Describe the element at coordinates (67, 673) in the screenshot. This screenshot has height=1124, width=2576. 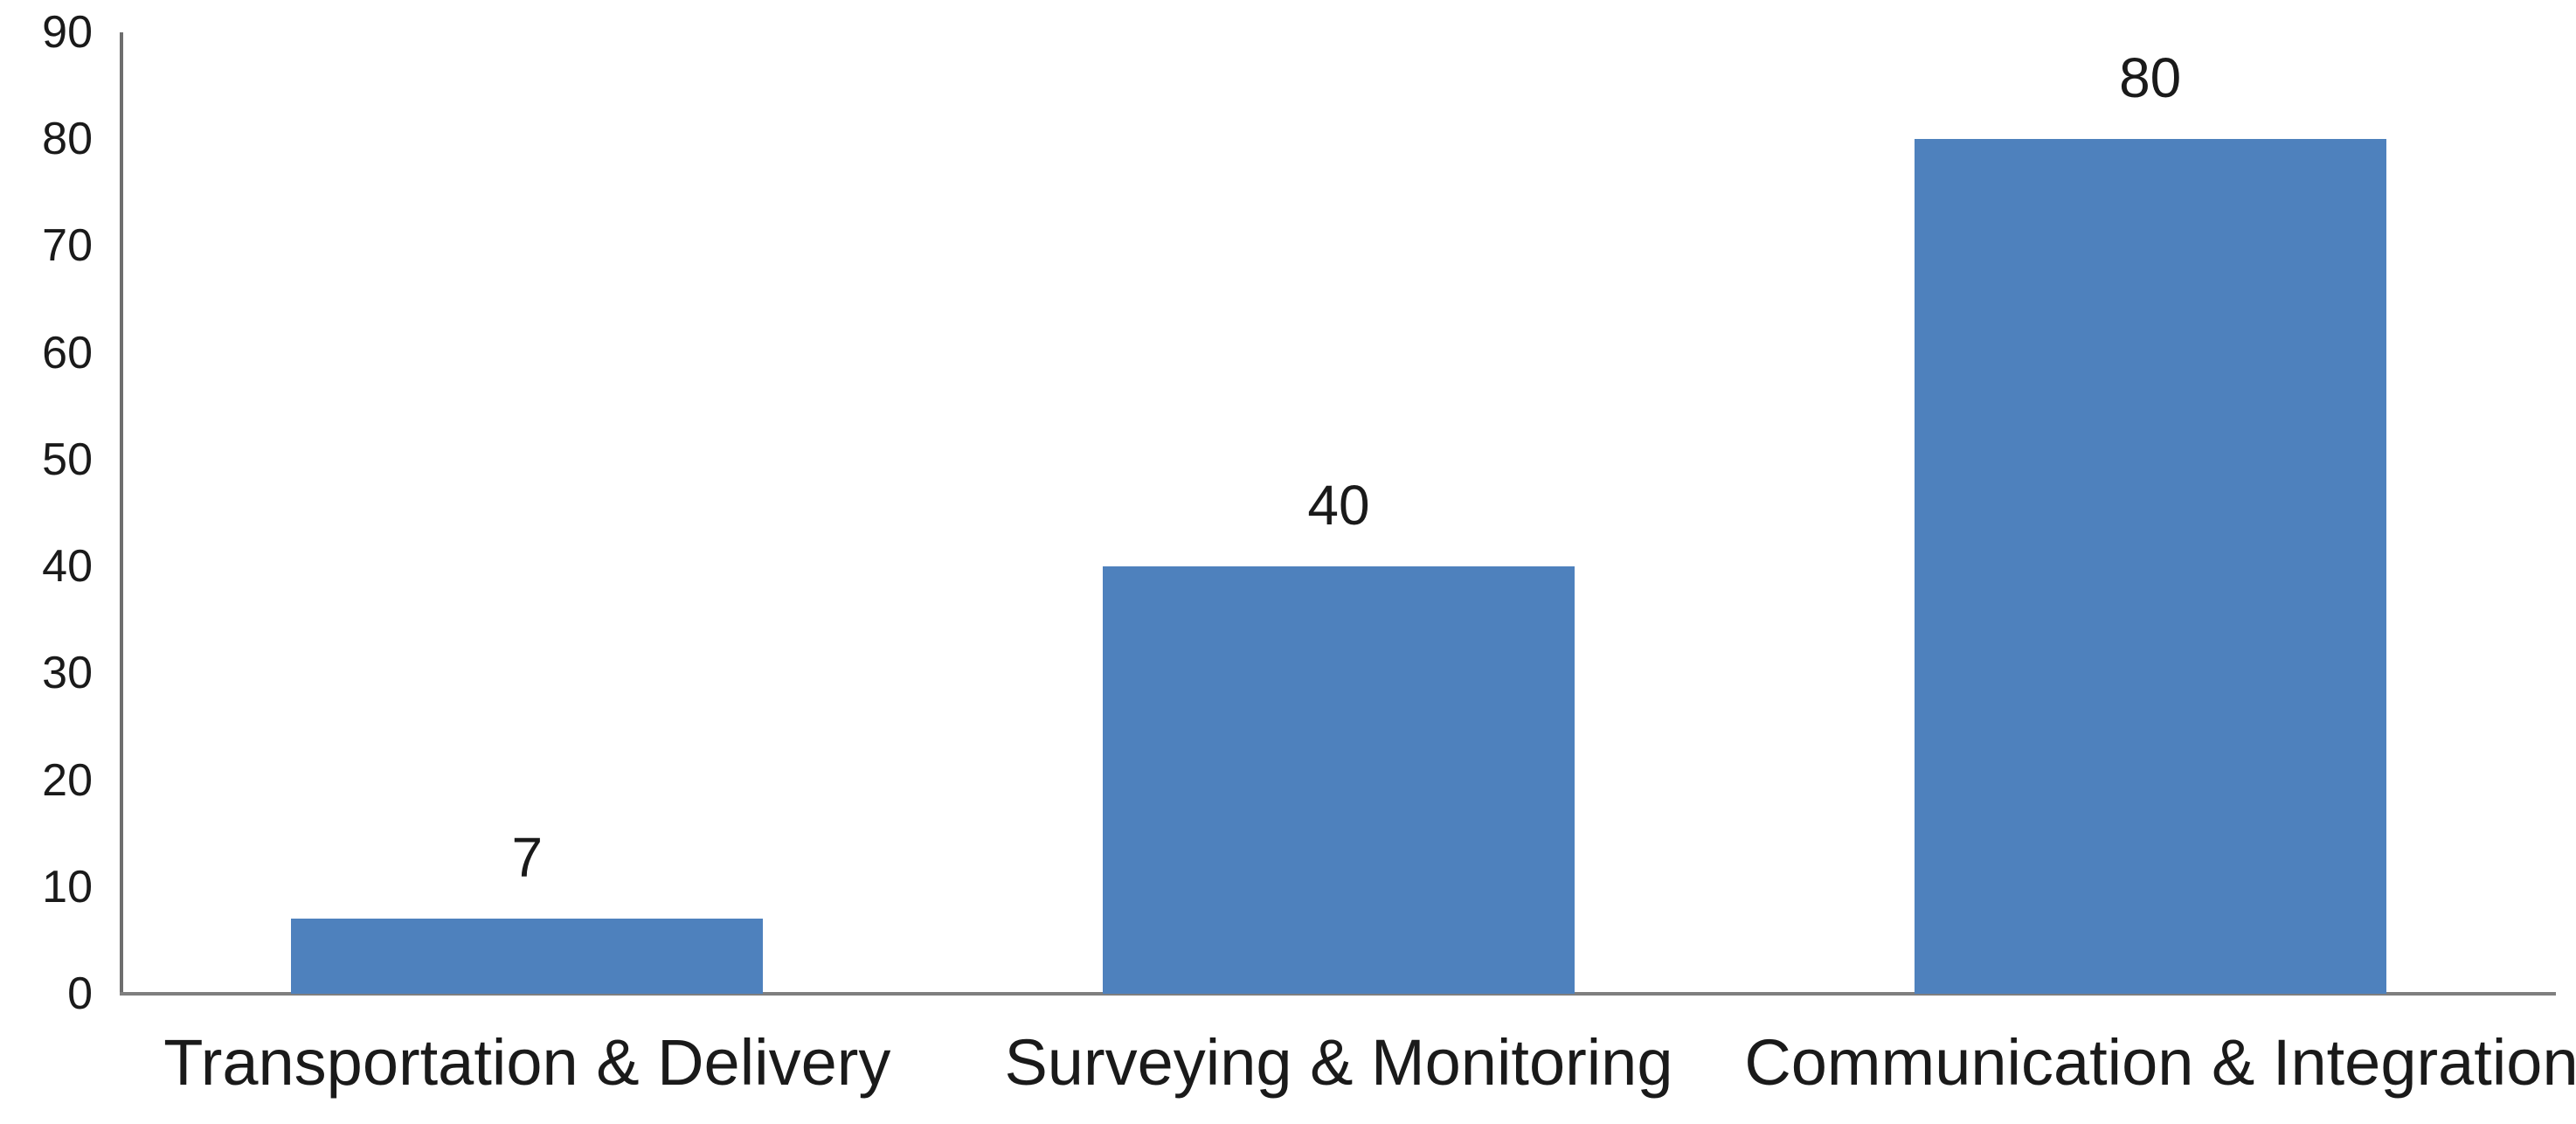
I see `y-tick-label: 30` at that location.